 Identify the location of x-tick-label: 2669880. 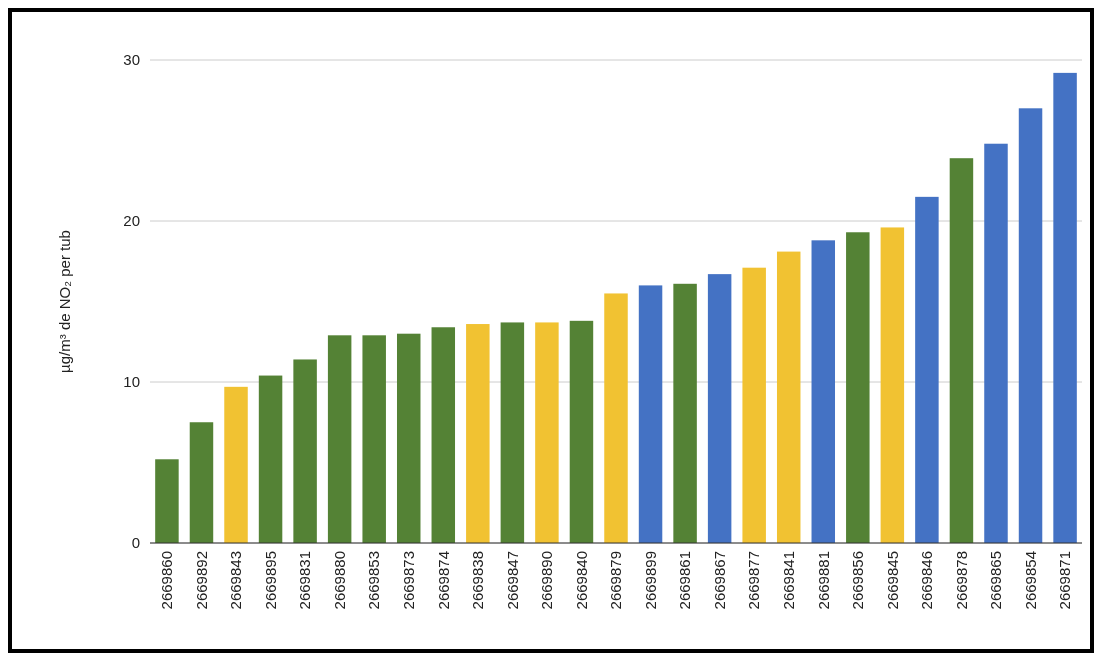
(339, 580).